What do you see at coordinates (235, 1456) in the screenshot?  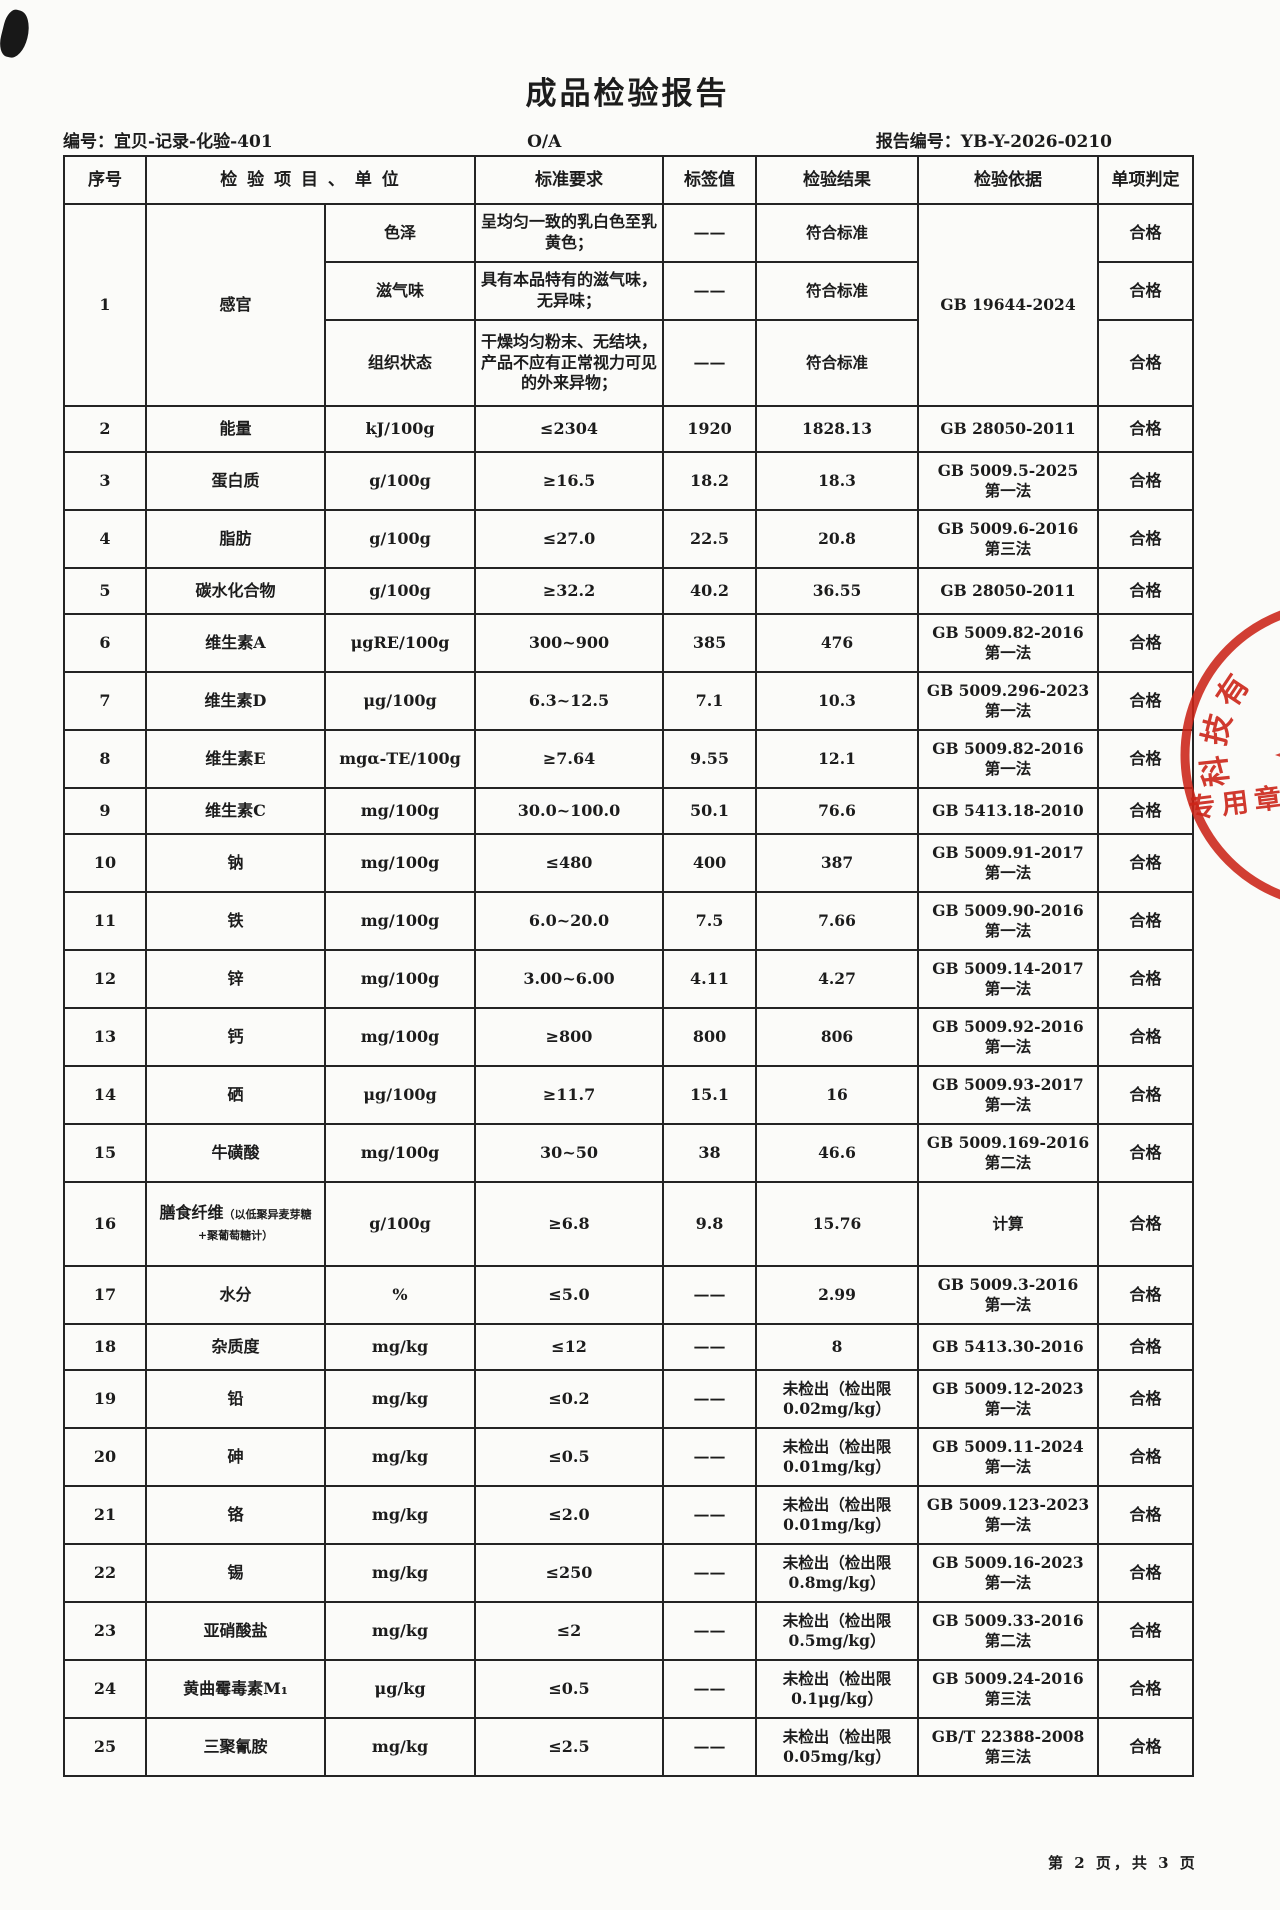 I see `item-name: 砷` at bounding box center [235, 1456].